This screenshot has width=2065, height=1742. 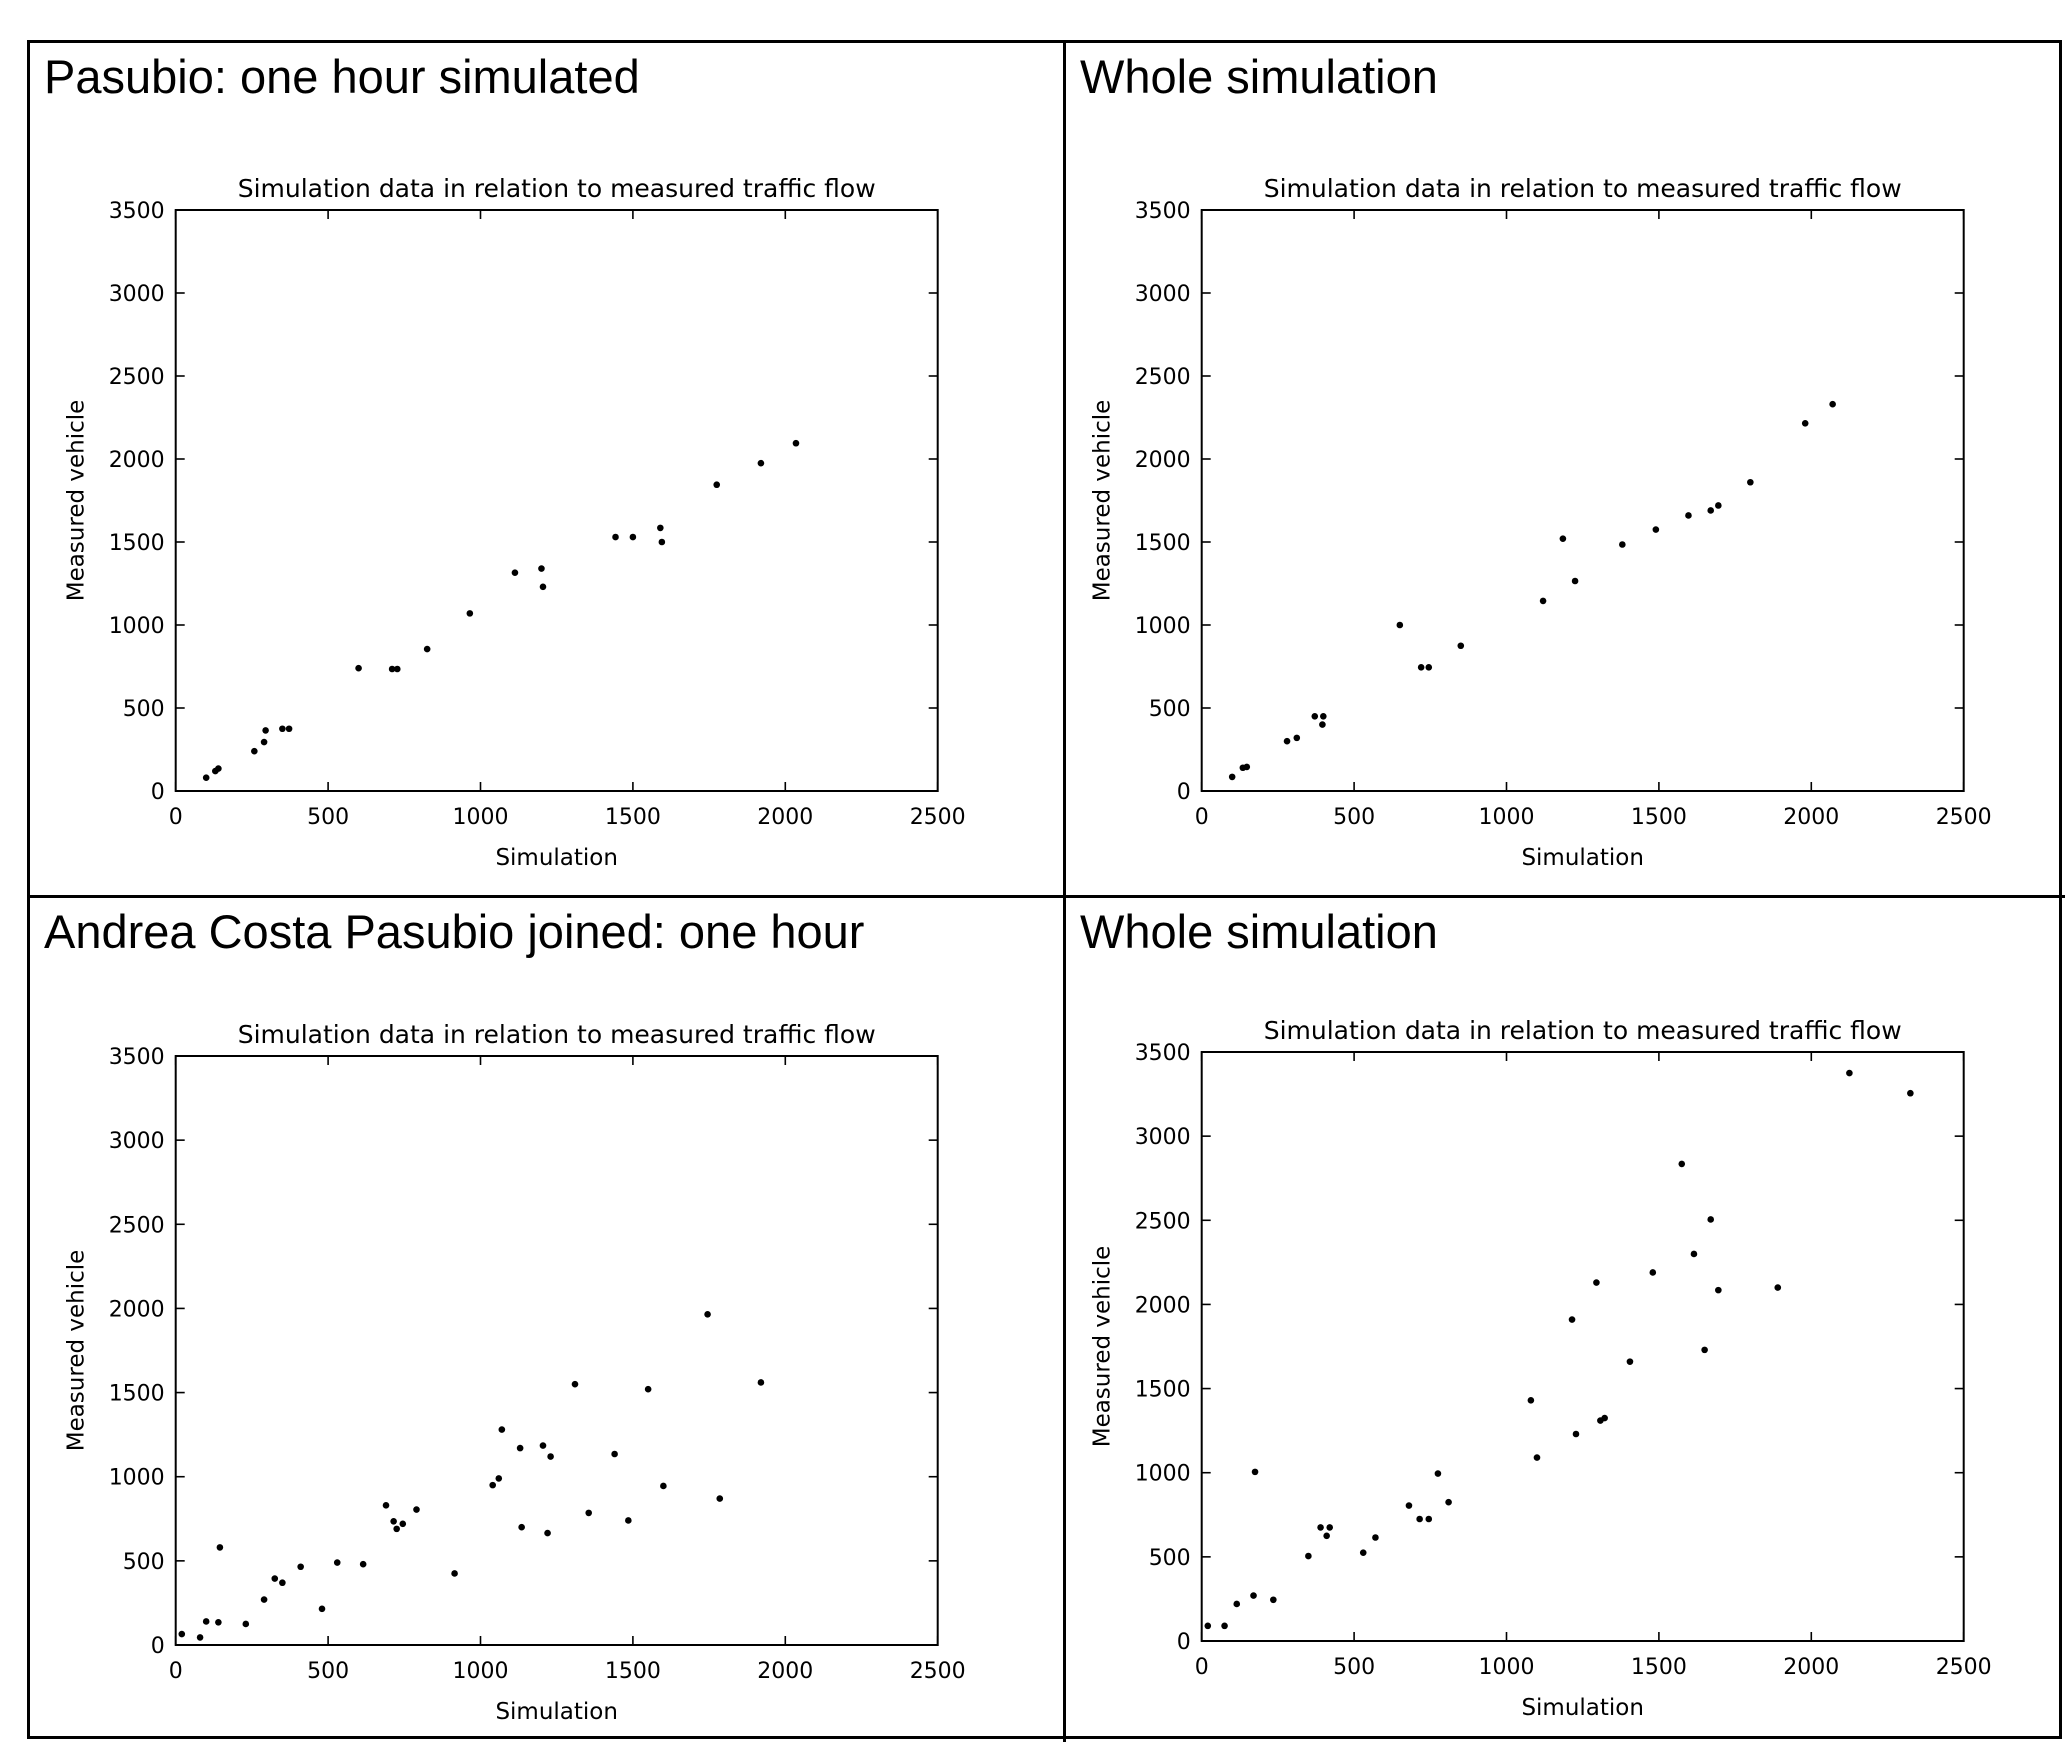 What do you see at coordinates (1964, 1667) in the screenshot?
I see `x-tick-label: 2500` at bounding box center [1964, 1667].